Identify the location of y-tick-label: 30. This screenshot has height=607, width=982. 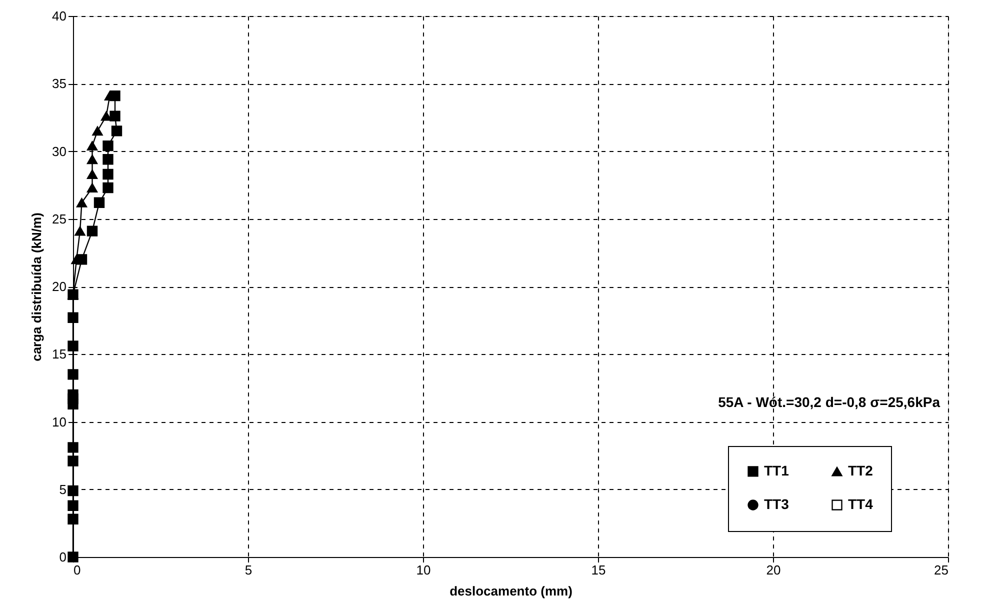
(59, 151).